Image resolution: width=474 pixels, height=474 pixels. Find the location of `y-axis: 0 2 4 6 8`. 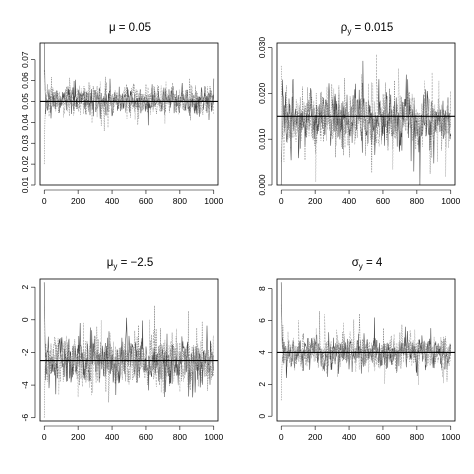

y-axis: 0 2 4 6 8 is located at coordinates (265, 352).